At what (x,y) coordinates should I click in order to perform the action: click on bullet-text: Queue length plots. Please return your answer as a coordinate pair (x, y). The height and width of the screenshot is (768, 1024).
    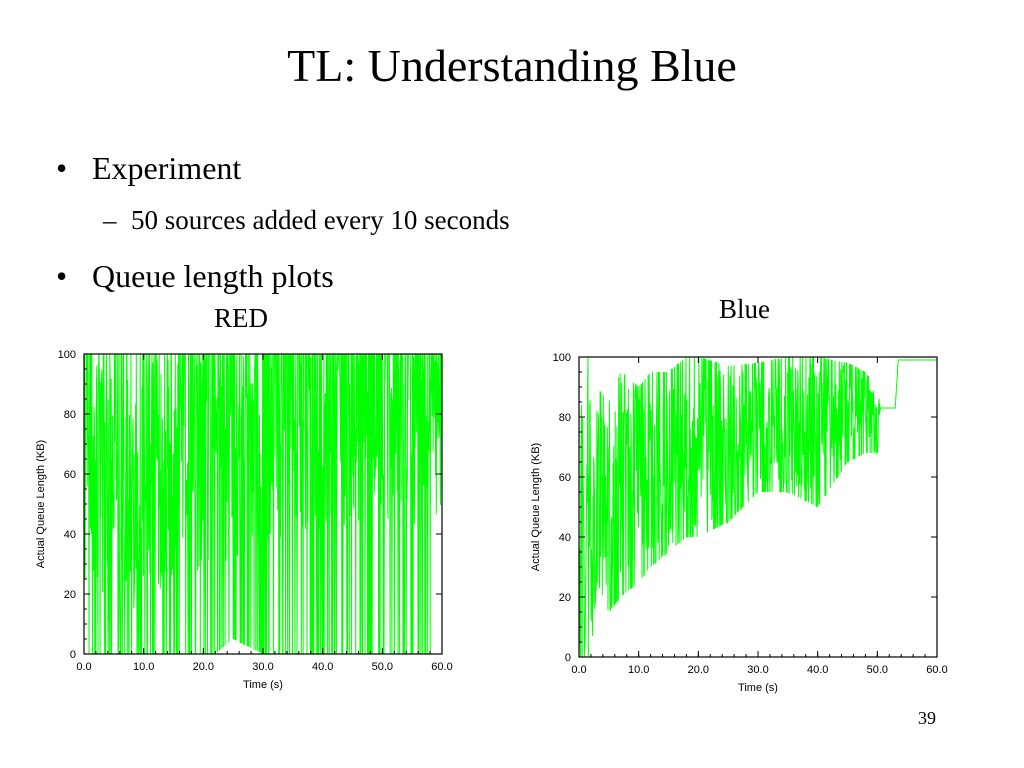
    Looking at the image, I should click on (213, 276).